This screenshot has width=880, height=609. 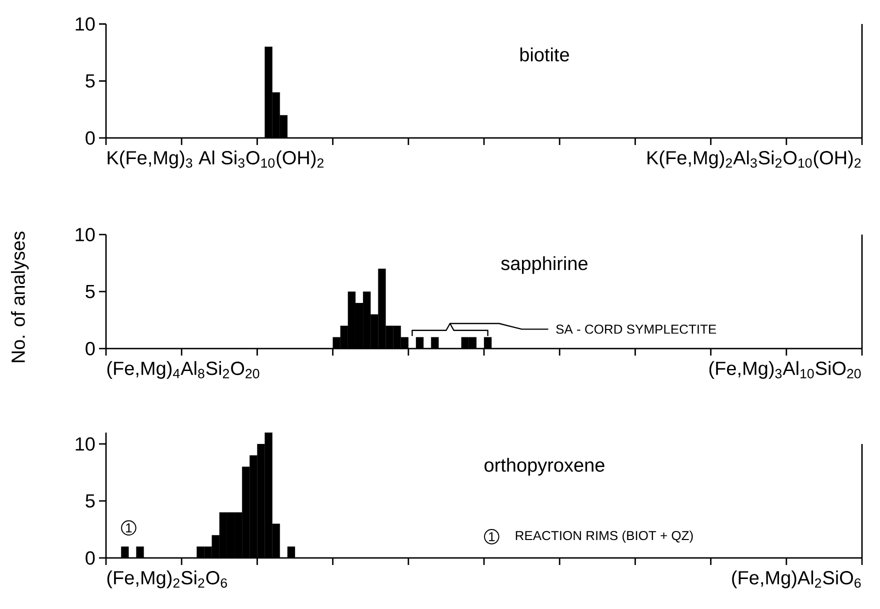 What do you see at coordinates (785, 370) in the screenshot?
I see `text: (Fe,Mg)$_{3}$Al$_{10}$SiO$_{20}$` at bounding box center [785, 370].